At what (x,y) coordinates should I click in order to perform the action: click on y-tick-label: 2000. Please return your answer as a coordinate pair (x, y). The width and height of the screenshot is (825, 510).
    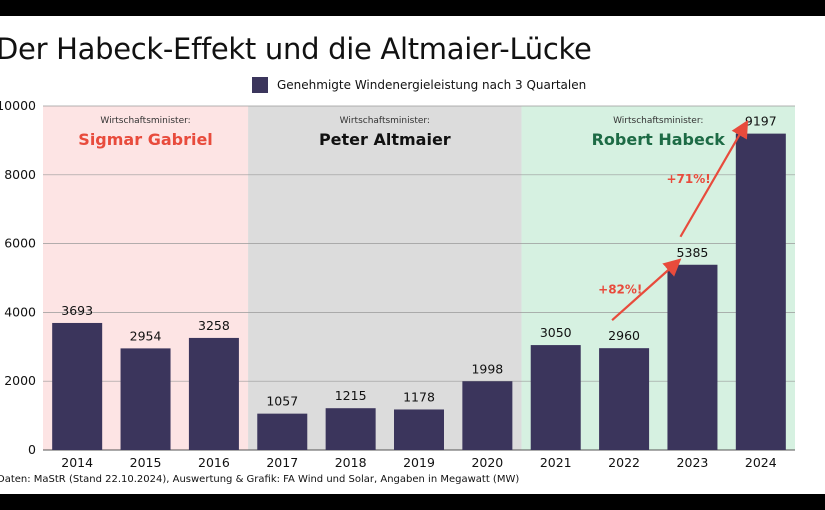
    Looking at the image, I should click on (20, 380).